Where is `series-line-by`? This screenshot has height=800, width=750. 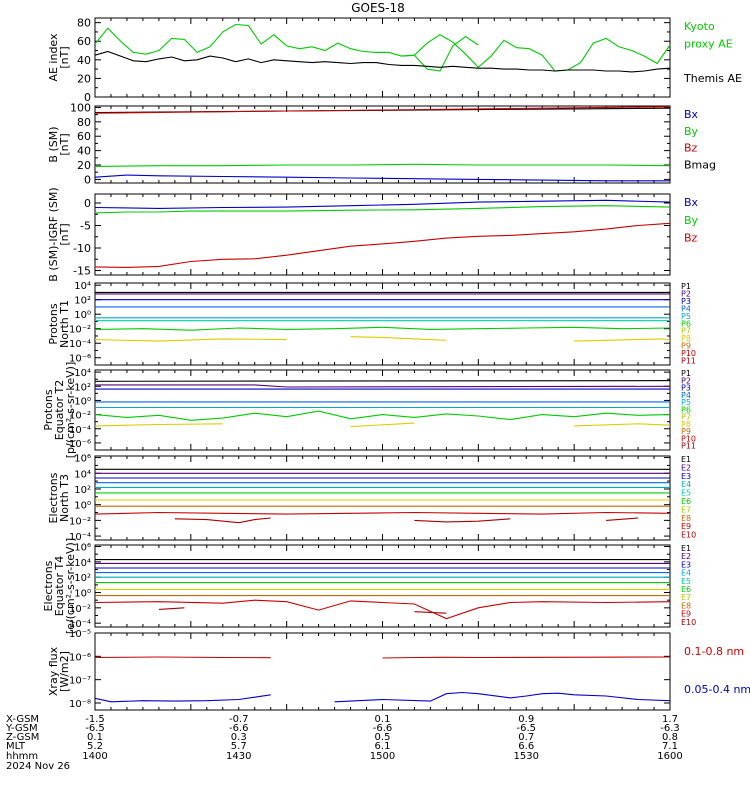 series-line-by is located at coordinates (382, 165).